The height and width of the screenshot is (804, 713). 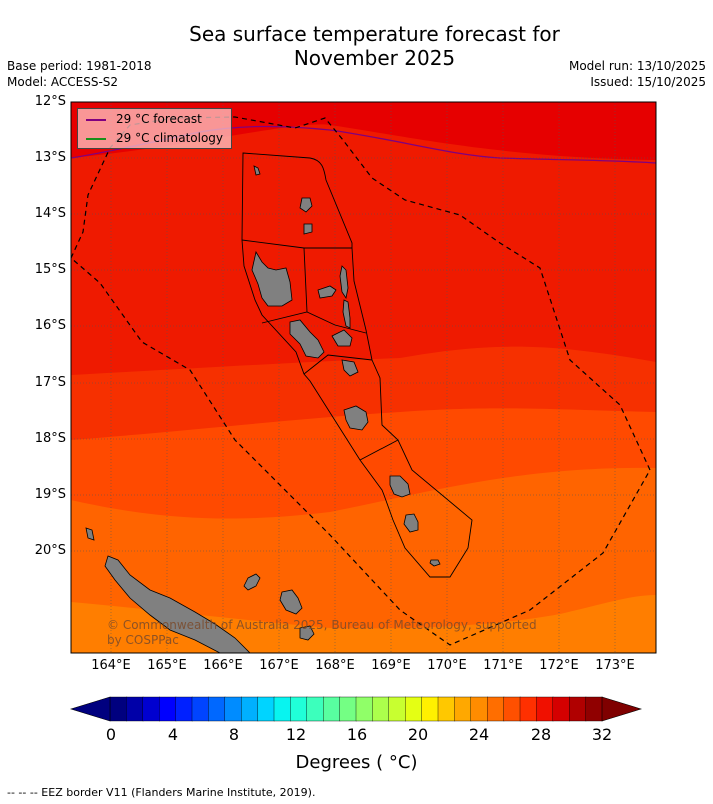 What do you see at coordinates (602, 734) in the screenshot?
I see `colorbar-tick: 32` at bounding box center [602, 734].